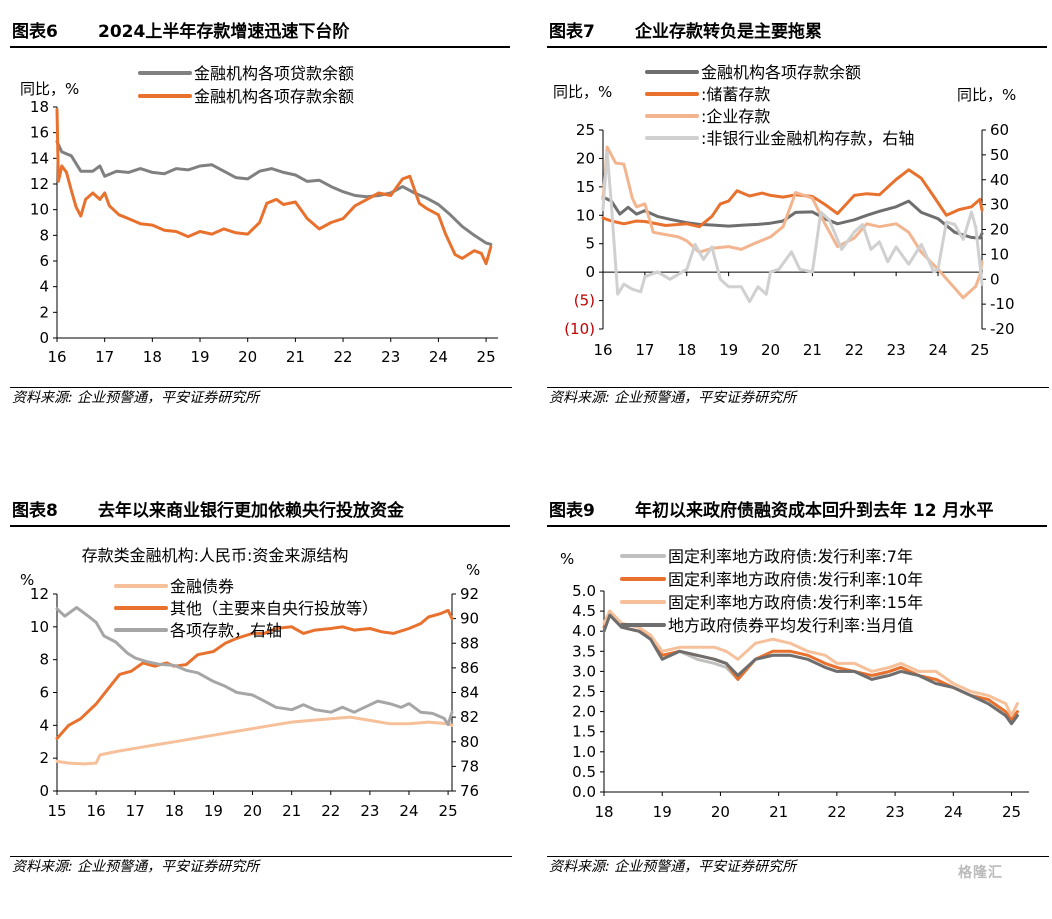  What do you see at coordinates (986, 95) in the screenshot?
I see `y-axis-right-label: 同比，%` at bounding box center [986, 95].